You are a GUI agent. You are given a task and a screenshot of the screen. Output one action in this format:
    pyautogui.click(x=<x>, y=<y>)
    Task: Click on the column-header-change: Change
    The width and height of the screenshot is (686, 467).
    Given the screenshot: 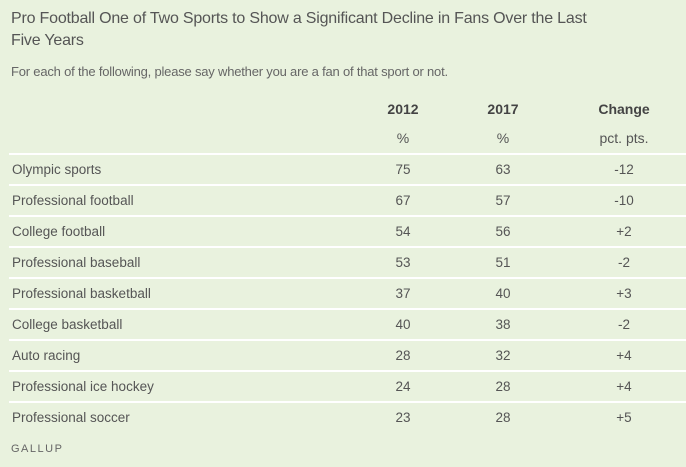 What is the action you would take?
    pyautogui.click(x=624, y=109)
    